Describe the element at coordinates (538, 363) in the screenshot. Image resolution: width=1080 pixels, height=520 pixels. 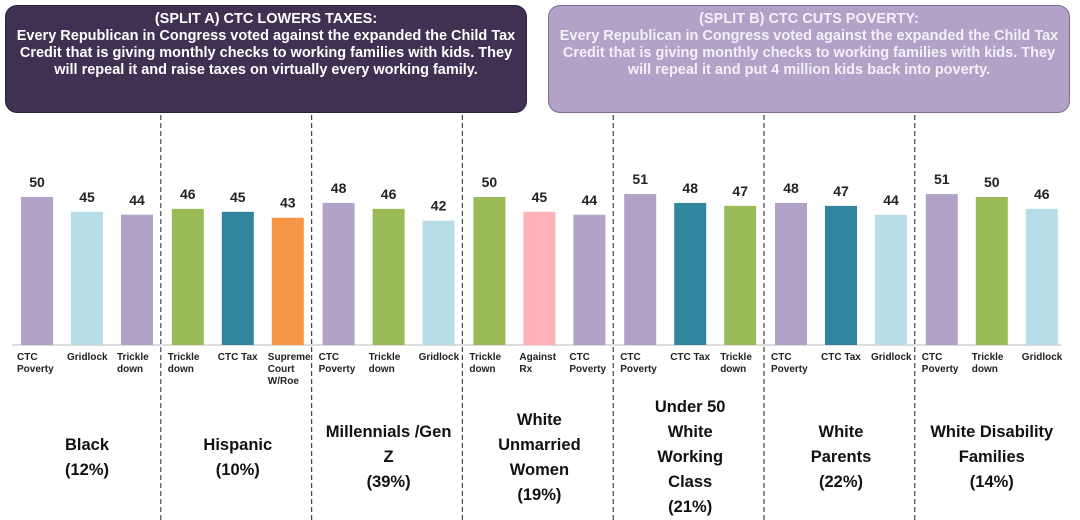
I see `bar-category-label: Against Rx` at that location.